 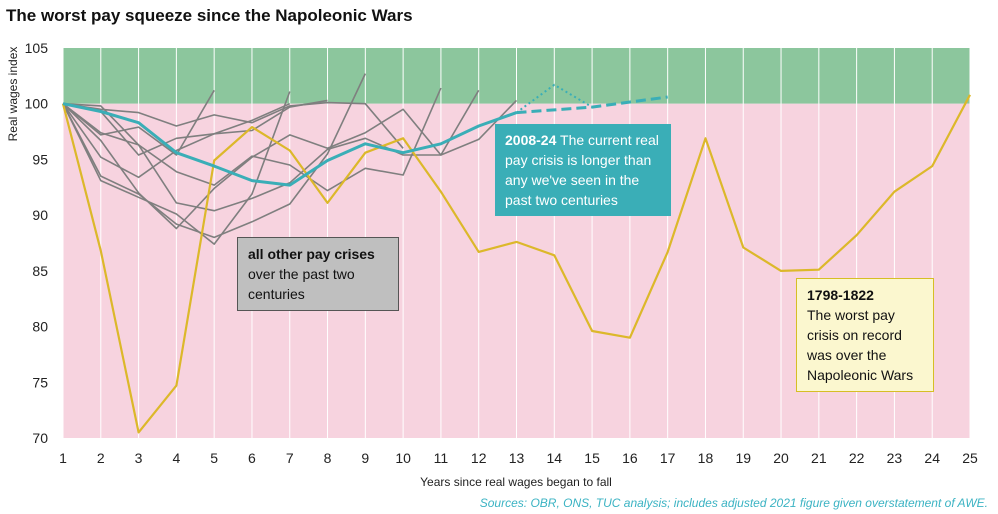 I want to click on x-tick-label: 6, so click(x=252, y=458).